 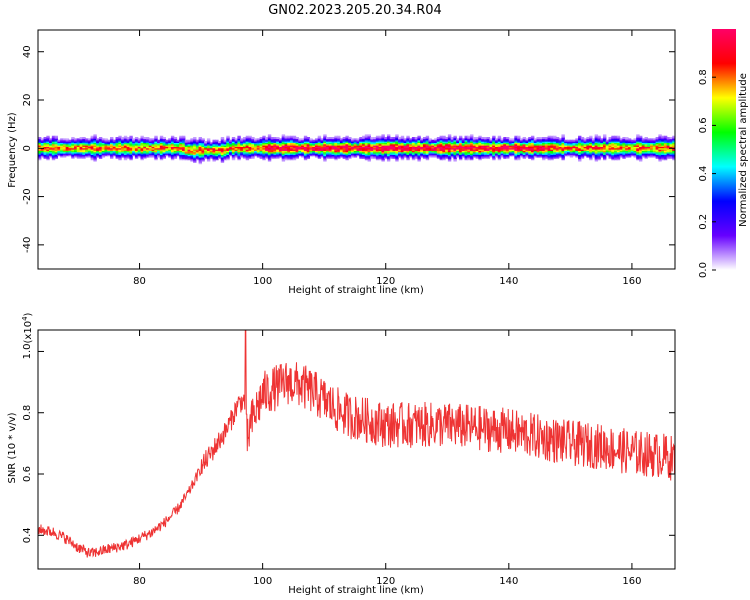 I want to click on snr-x-tick-label: 160, so click(x=631, y=581).